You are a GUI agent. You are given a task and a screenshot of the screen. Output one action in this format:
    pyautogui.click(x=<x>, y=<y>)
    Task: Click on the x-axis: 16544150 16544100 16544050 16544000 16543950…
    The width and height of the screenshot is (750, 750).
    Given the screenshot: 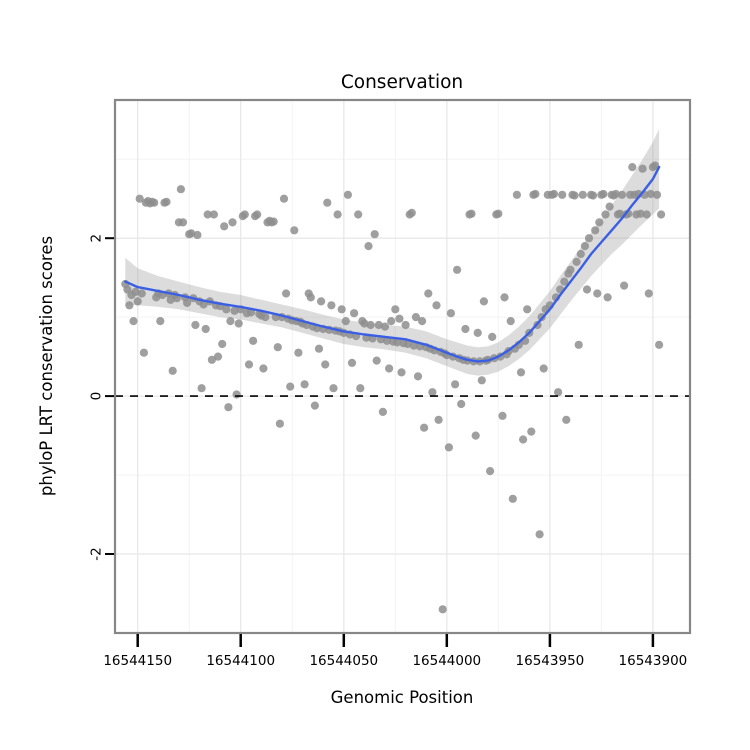 What is the action you would take?
    pyautogui.click(x=395, y=651)
    